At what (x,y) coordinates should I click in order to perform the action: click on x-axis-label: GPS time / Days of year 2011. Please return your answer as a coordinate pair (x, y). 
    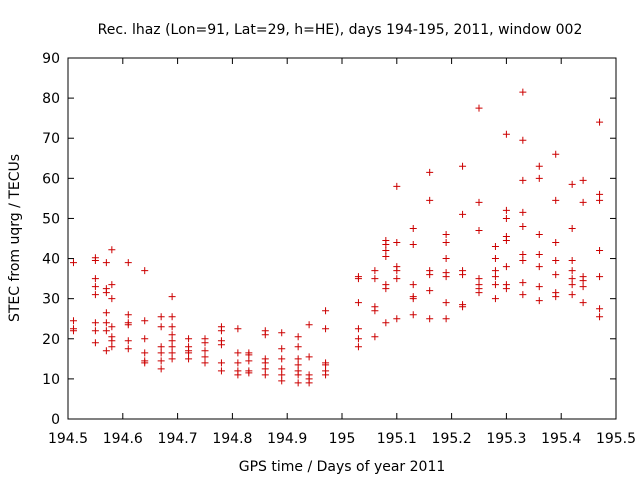
    Looking at the image, I should click on (342, 467).